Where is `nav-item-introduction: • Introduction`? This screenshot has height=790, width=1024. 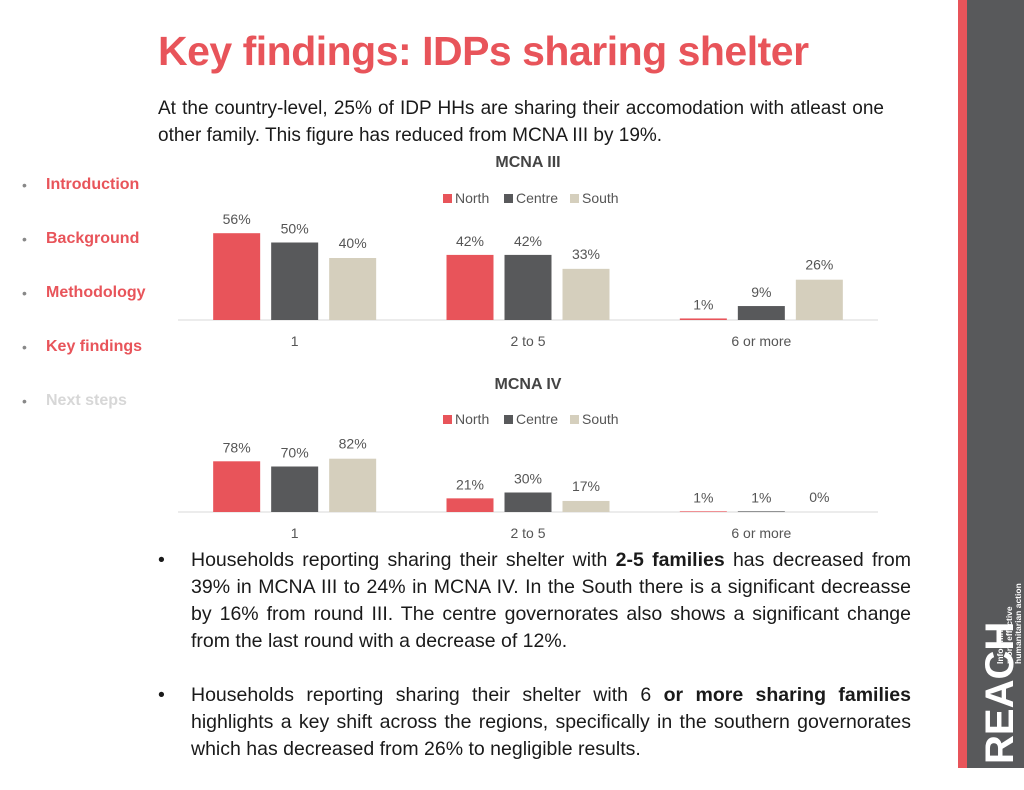
nav-item-introduction: • Introduction is located at coordinates (84, 185).